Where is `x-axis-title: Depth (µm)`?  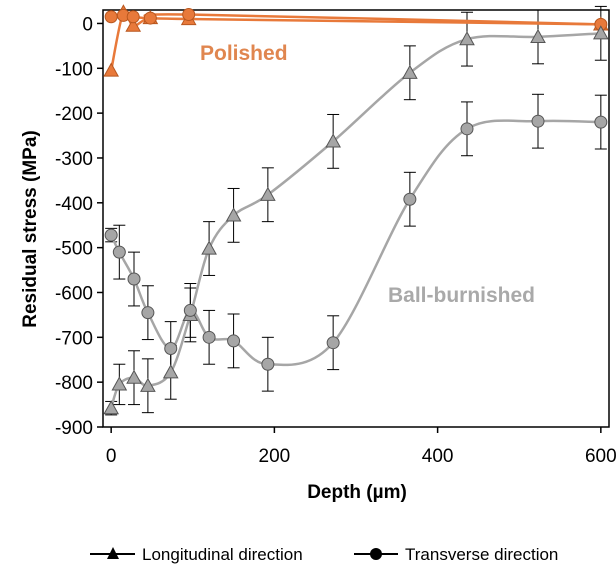
x-axis-title: Depth (µm) is located at coordinates (357, 492).